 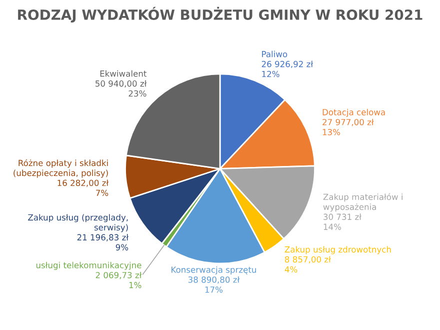 What do you see at coordinates (214, 284) in the screenshot?
I see `data-label: 38 890,80 zł 17%` at bounding box center [214, 284].